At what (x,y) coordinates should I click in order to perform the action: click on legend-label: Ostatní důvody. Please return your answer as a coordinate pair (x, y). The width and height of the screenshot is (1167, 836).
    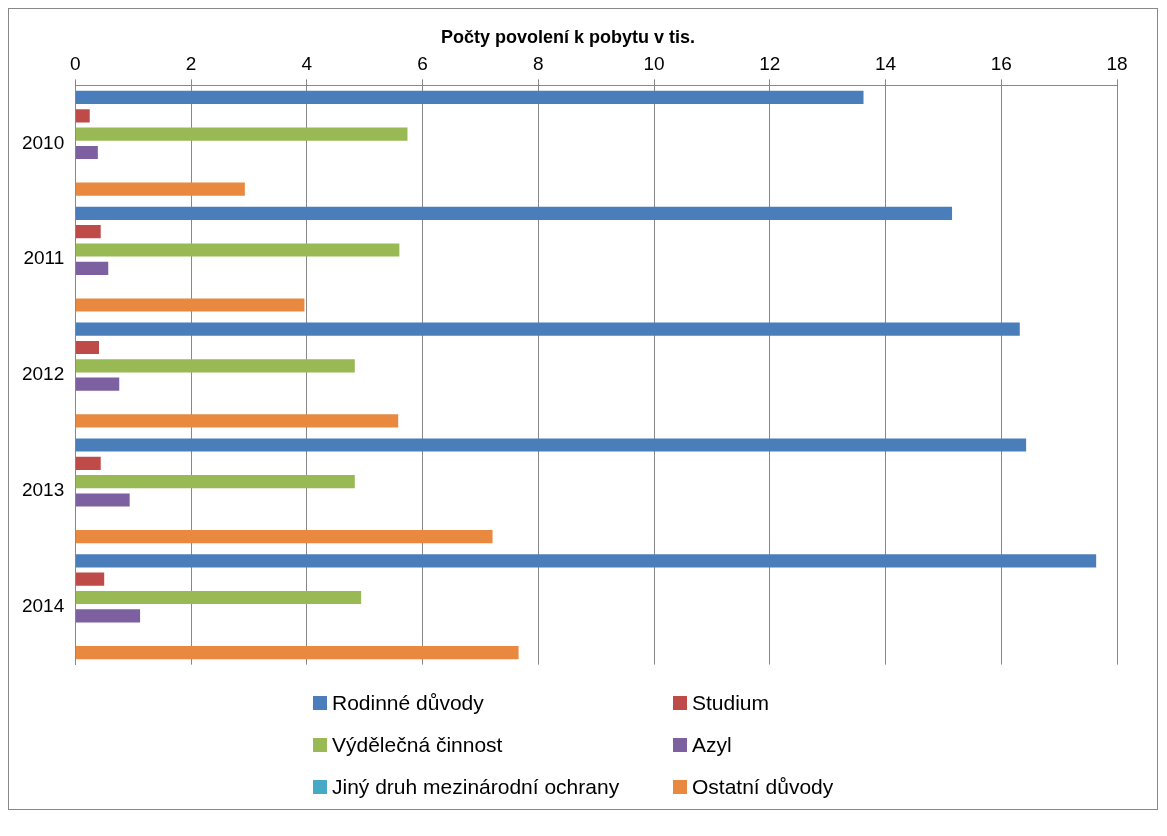
    Looking at the image, I should click on (763, 787).